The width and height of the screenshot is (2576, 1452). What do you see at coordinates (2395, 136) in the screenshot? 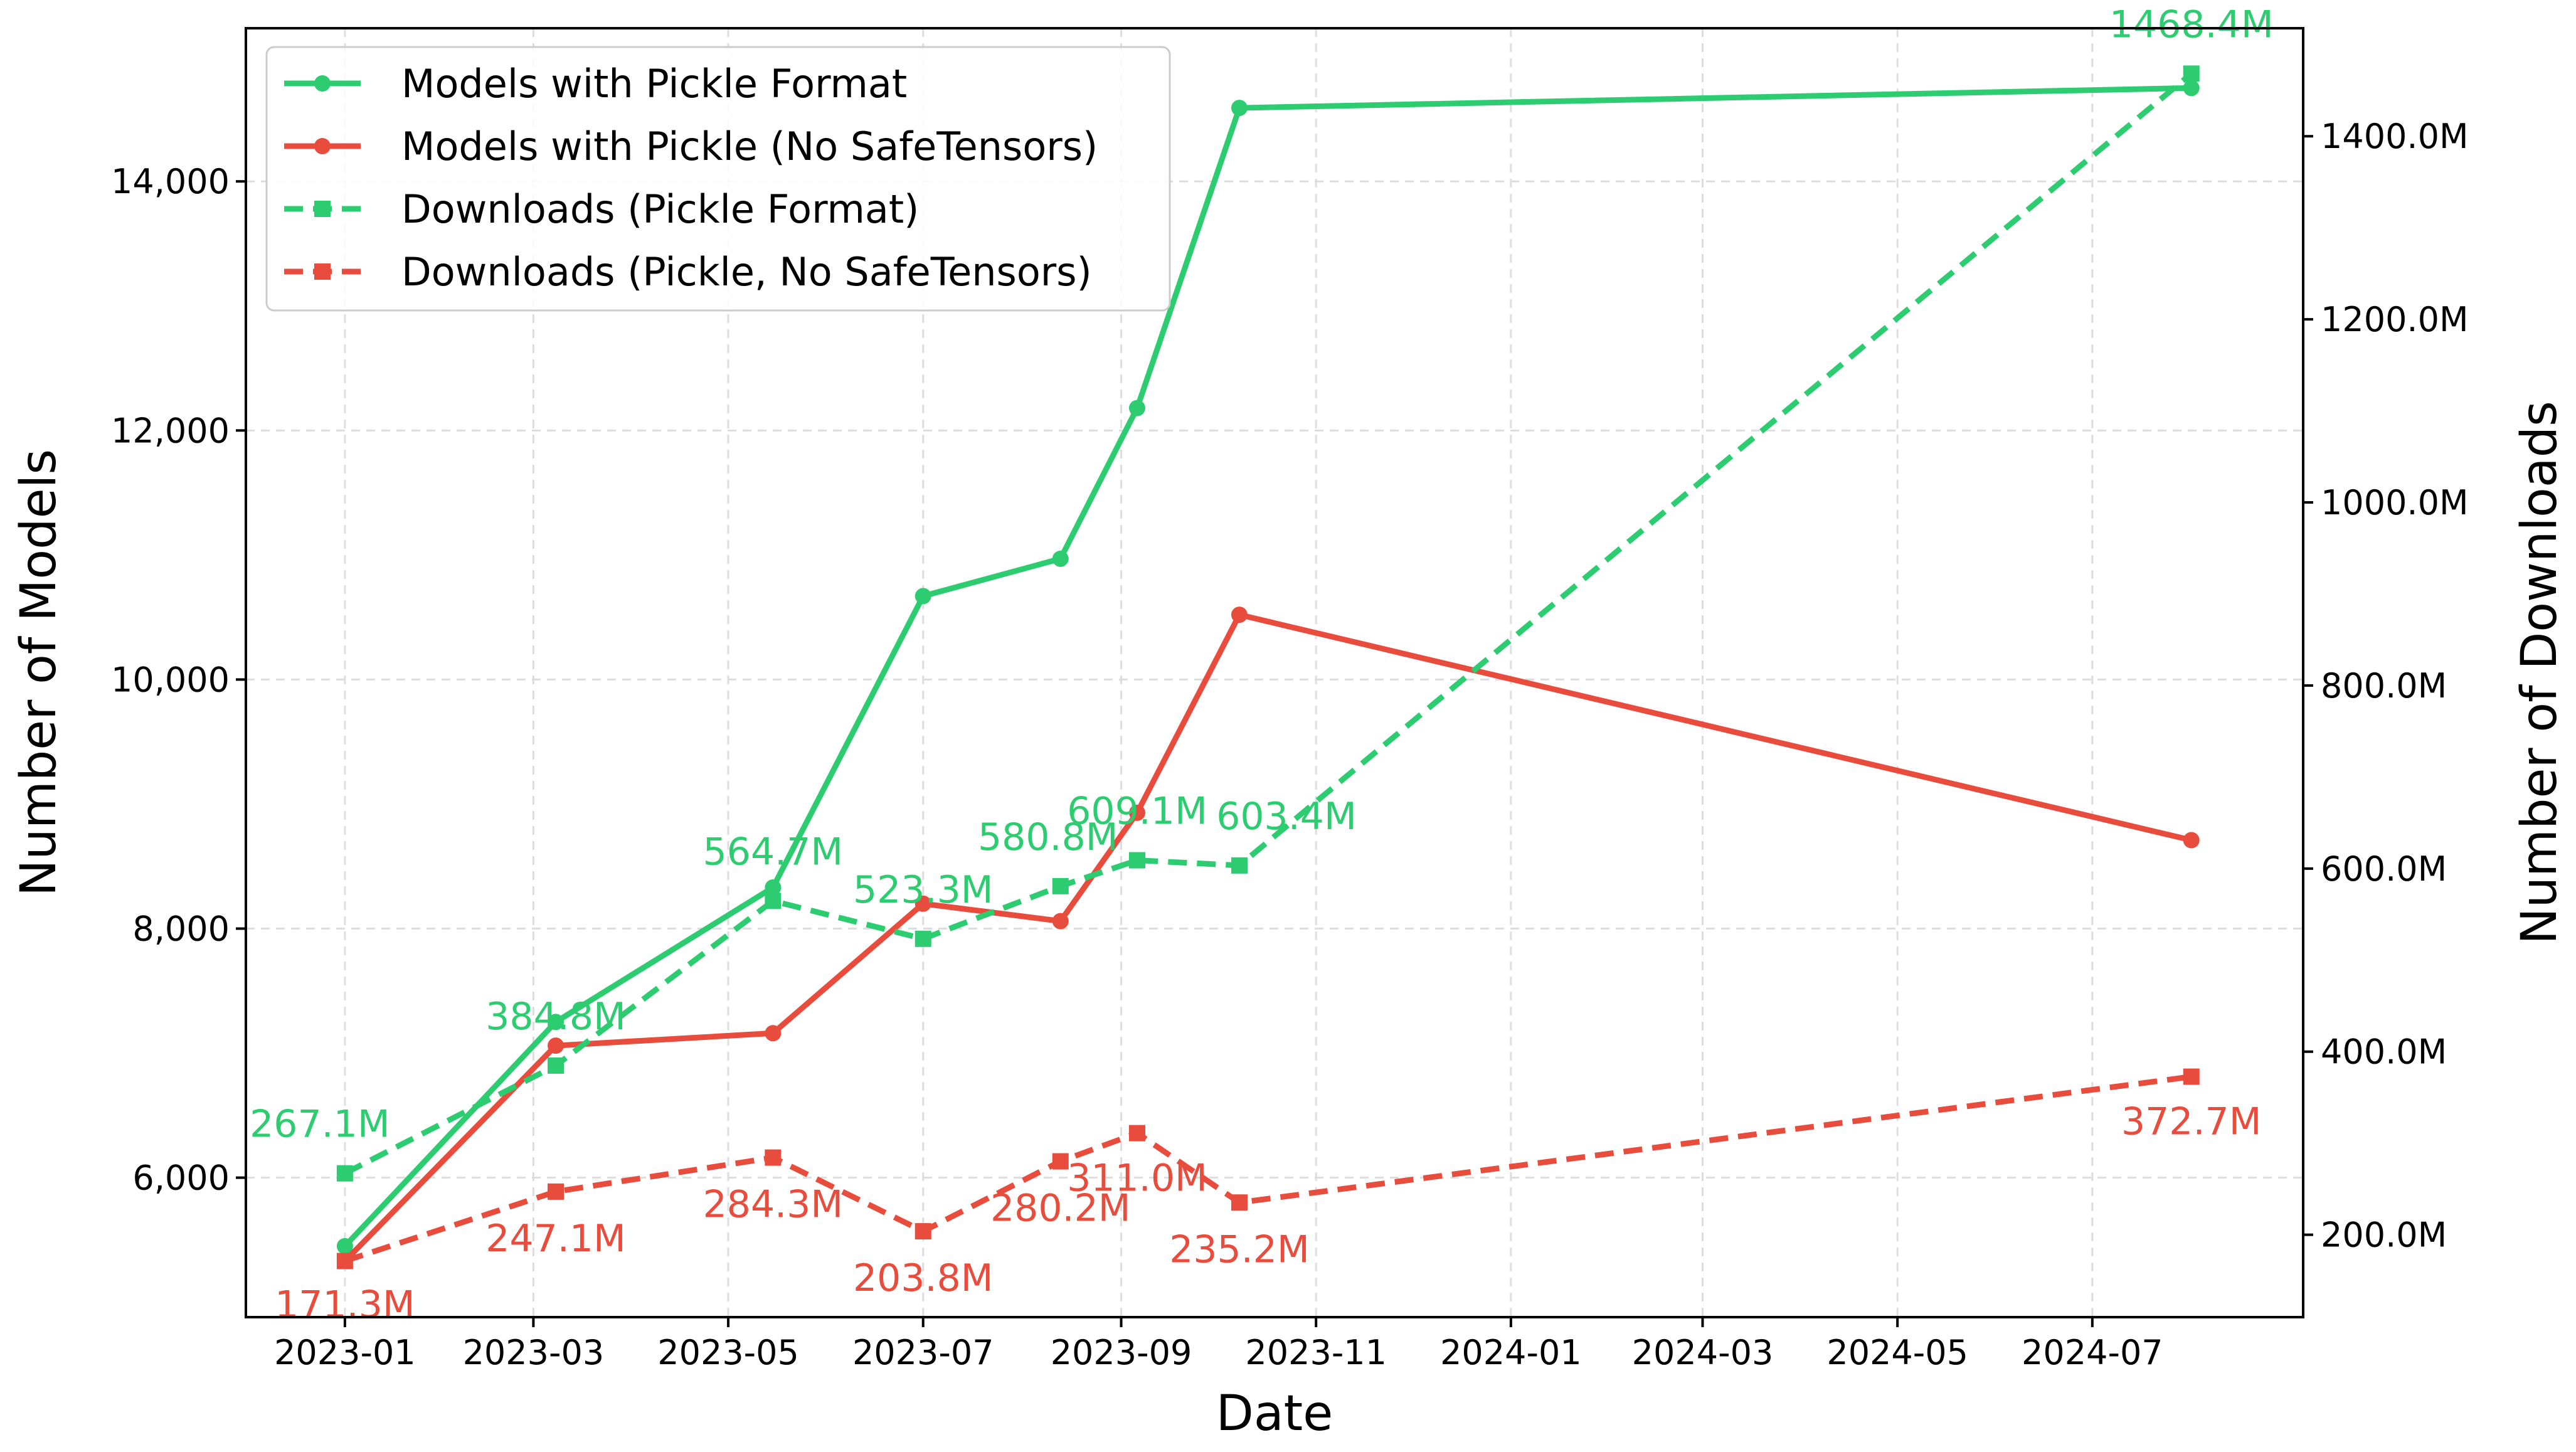
I see `y-right-tick-label: 1400.0M` at bounding box center [2395, 136].